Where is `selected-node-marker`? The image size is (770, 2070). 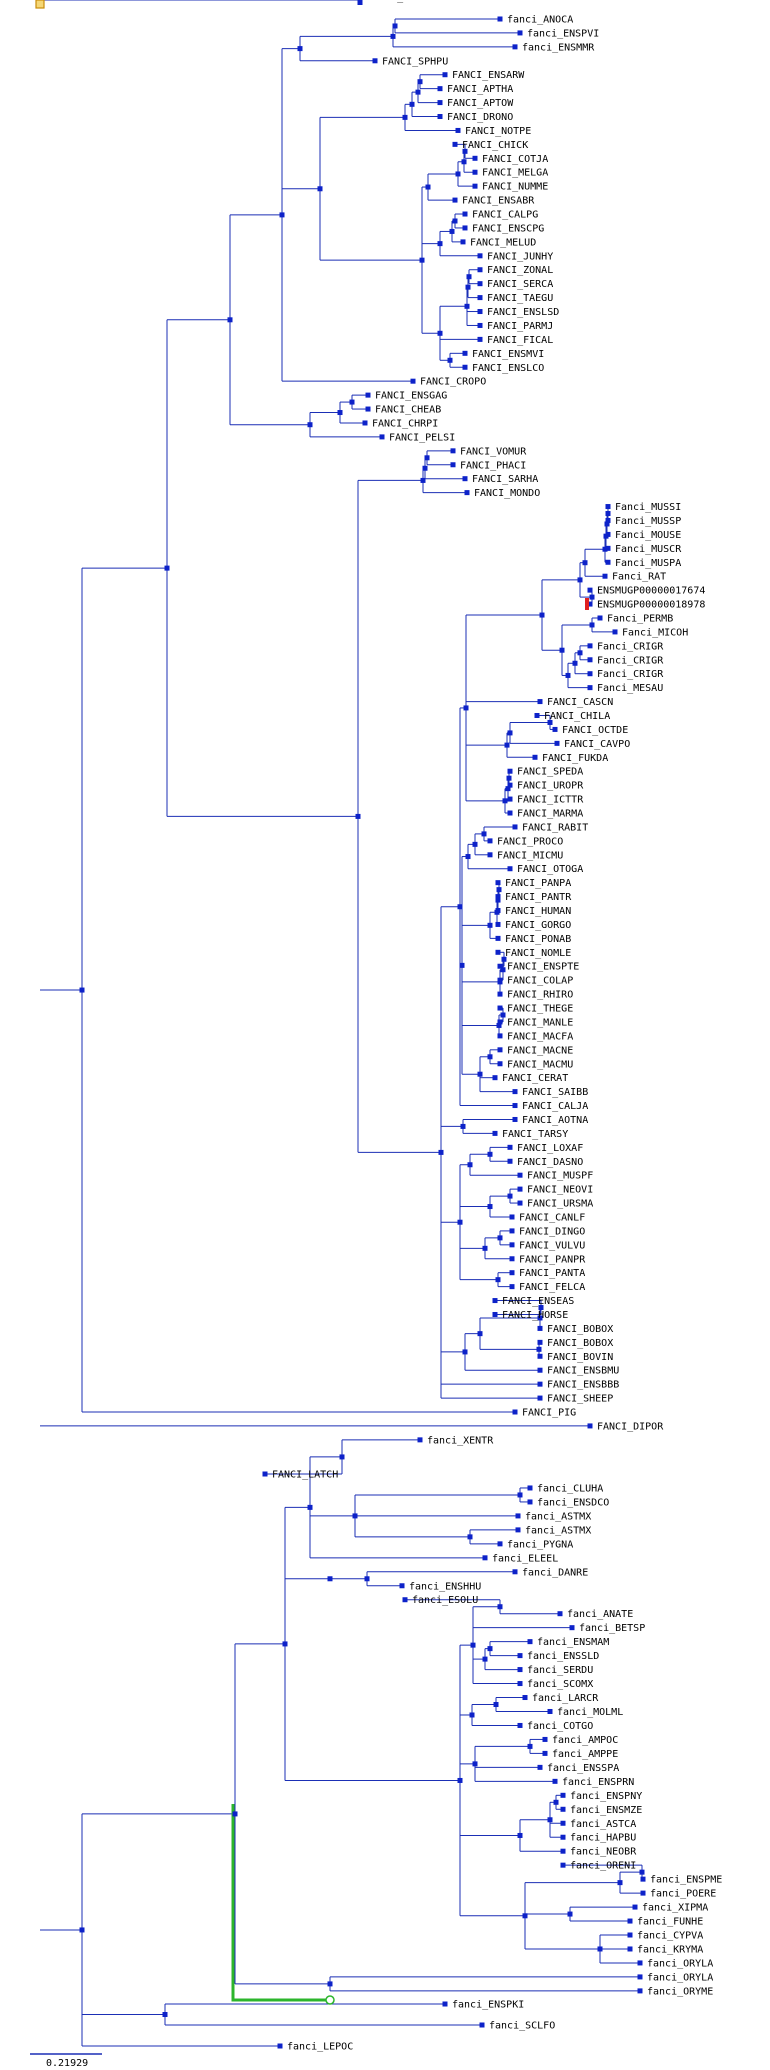
selected-node-marker is located at coordinates (330, 2000).